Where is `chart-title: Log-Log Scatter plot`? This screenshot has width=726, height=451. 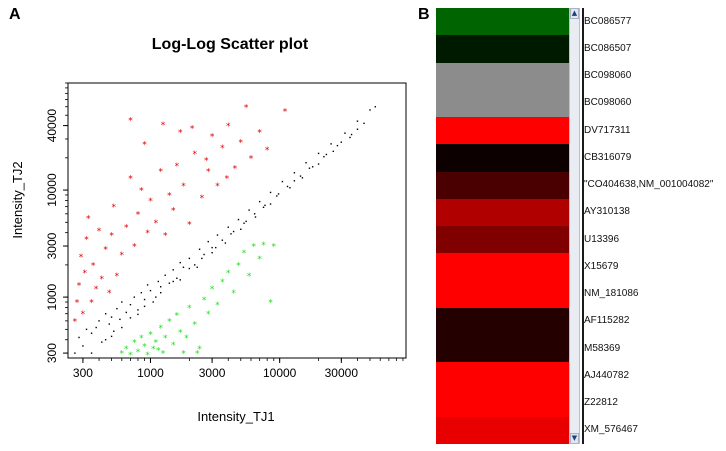 chart-title: Log-Log Scatter plot is located at coordinates (230, 44).